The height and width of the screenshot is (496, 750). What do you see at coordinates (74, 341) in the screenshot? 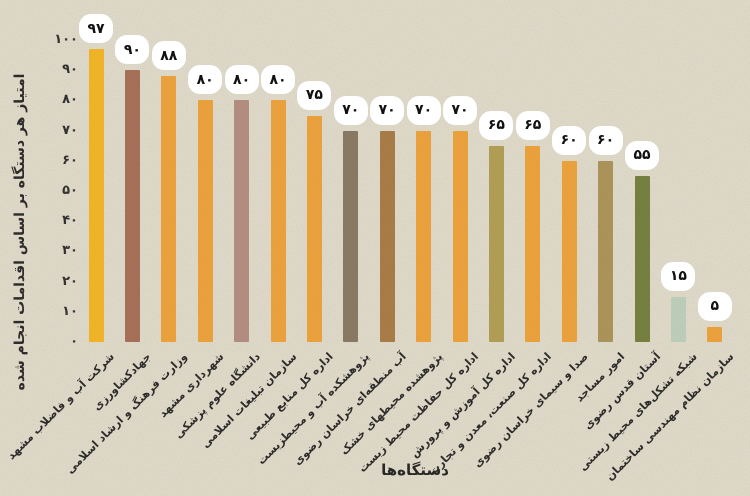
I see `y-tick-label: ۰` at bounding box center [74, 341].